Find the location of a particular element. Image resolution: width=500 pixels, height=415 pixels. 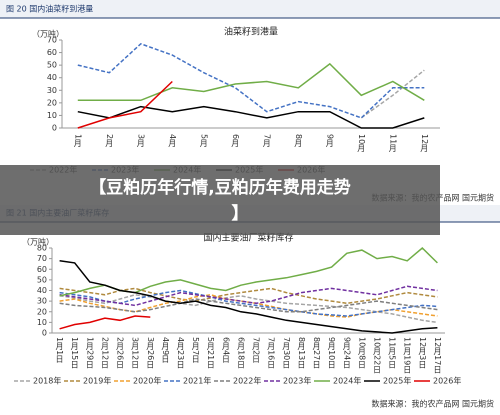

x-tick-label: 7月16日 is located at coordinates (271, 353).